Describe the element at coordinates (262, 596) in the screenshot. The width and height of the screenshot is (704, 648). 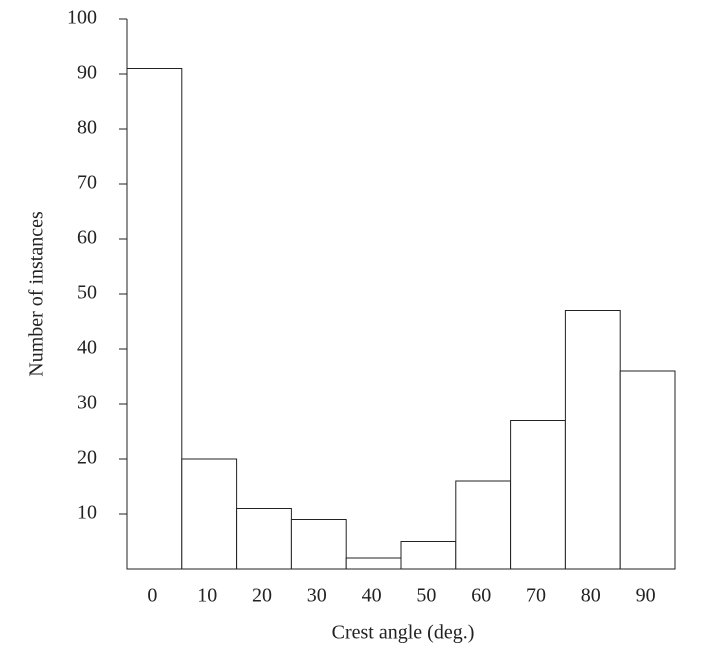
I see `x-tick-label: 20` at that location.